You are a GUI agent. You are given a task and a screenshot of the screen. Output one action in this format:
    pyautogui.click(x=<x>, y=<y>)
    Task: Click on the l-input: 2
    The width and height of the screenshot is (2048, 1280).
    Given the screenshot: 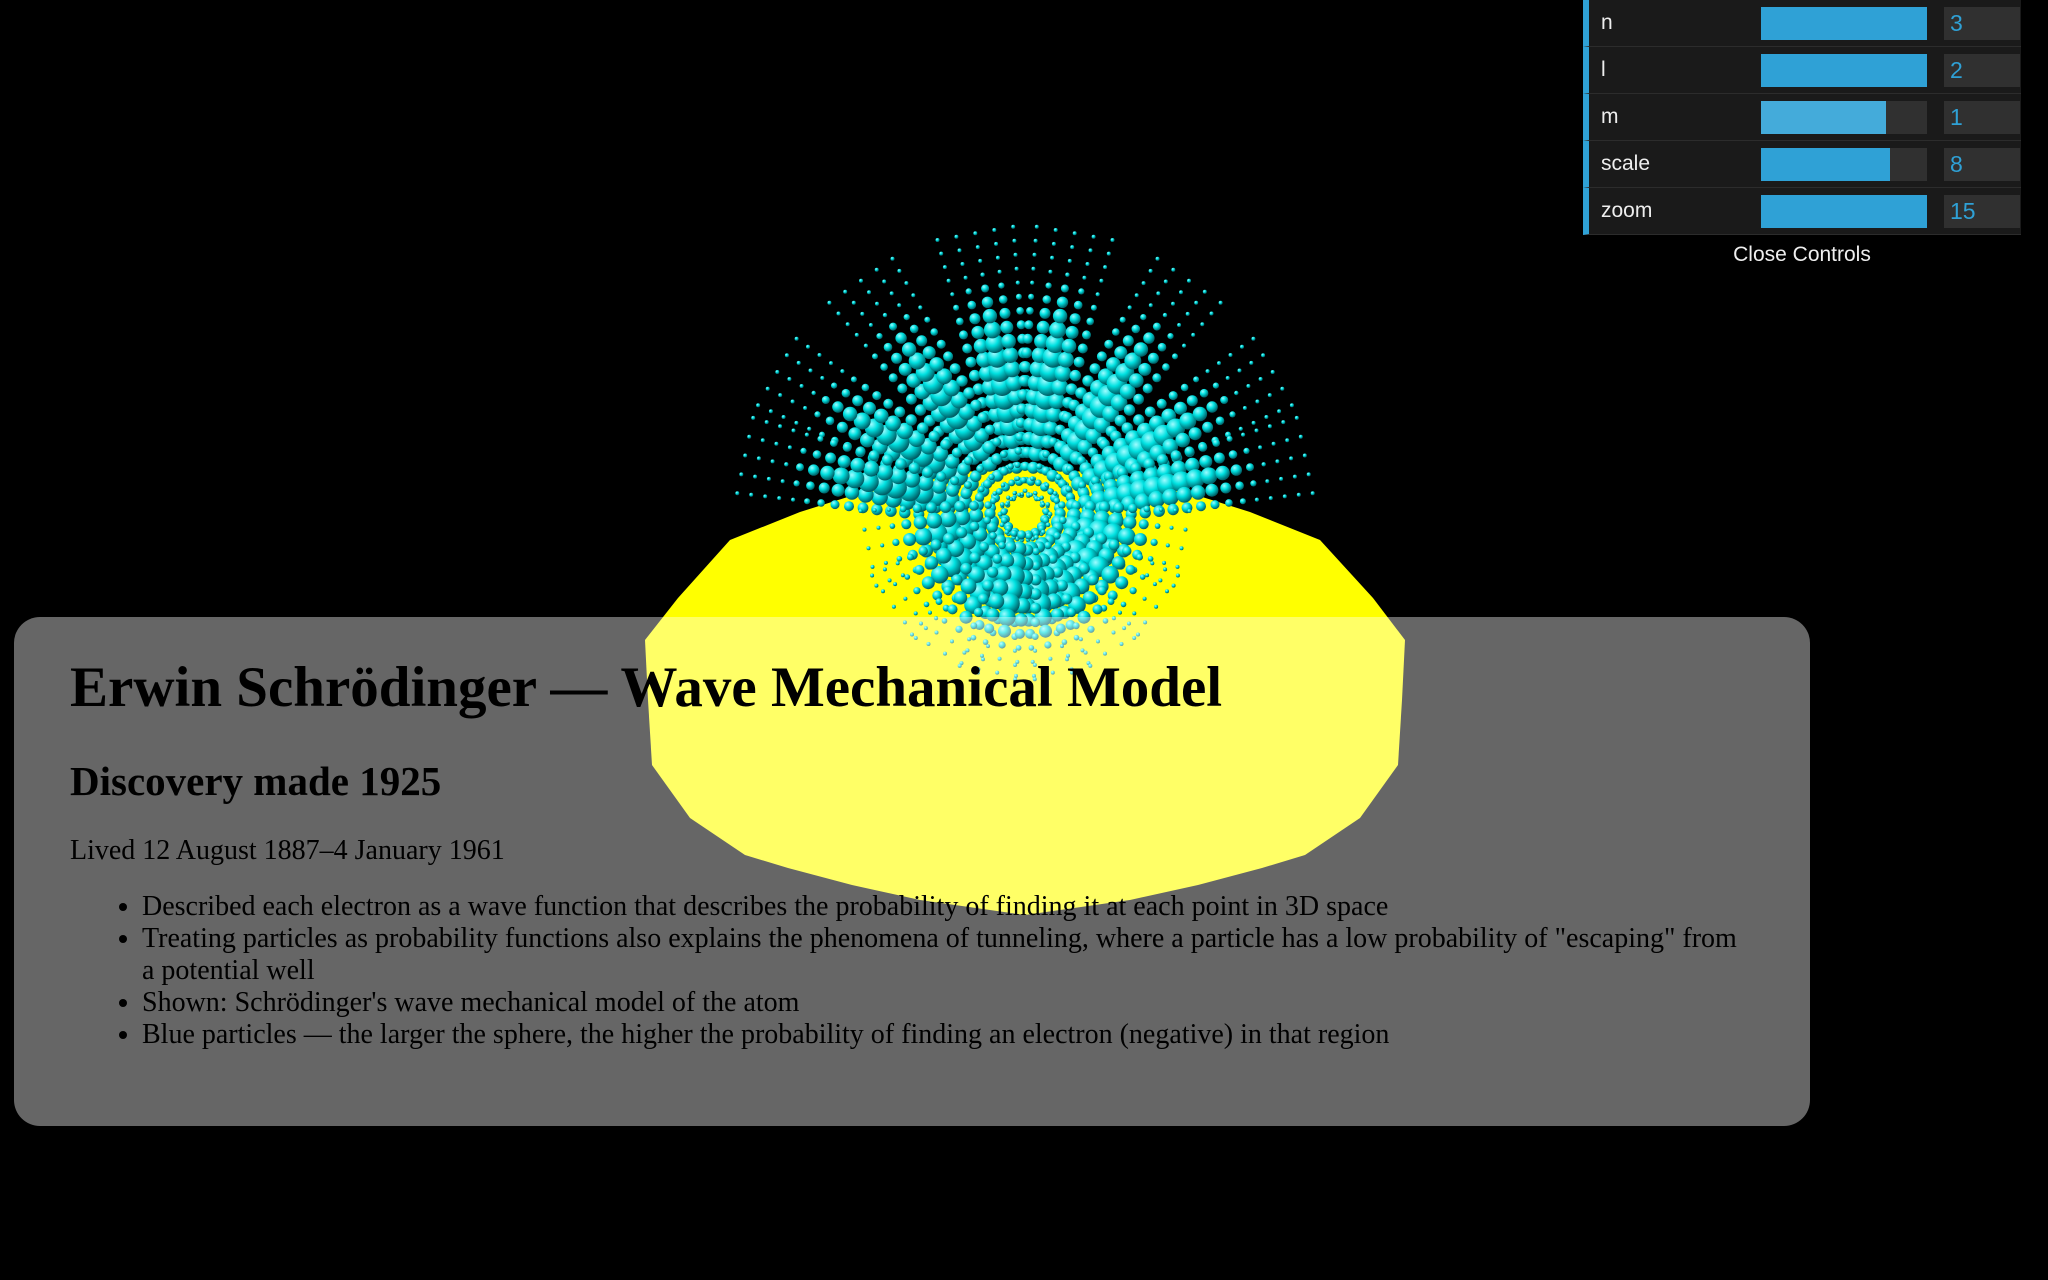 What is the action you would take?
    pyautogui.click(x=1982, y=70)
    